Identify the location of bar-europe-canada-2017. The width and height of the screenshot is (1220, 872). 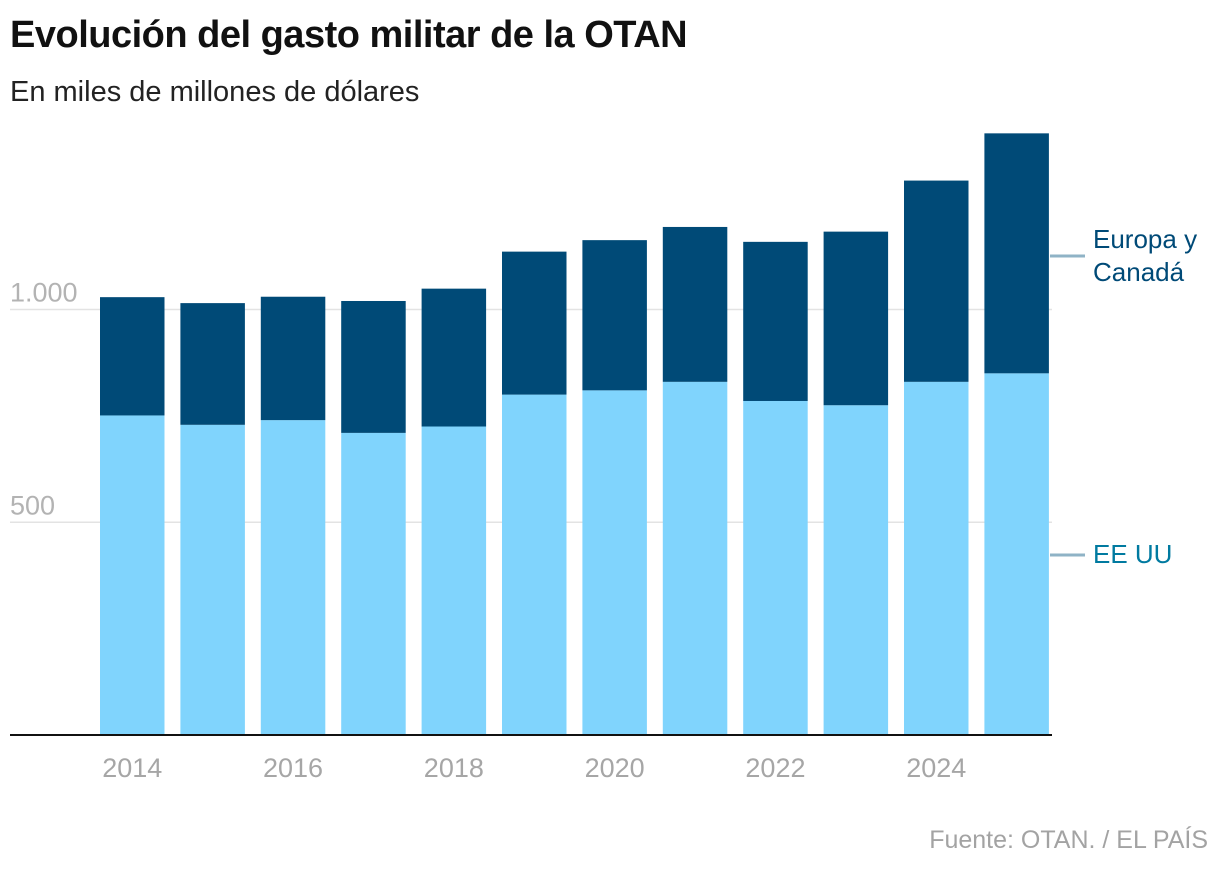
(373, 366).